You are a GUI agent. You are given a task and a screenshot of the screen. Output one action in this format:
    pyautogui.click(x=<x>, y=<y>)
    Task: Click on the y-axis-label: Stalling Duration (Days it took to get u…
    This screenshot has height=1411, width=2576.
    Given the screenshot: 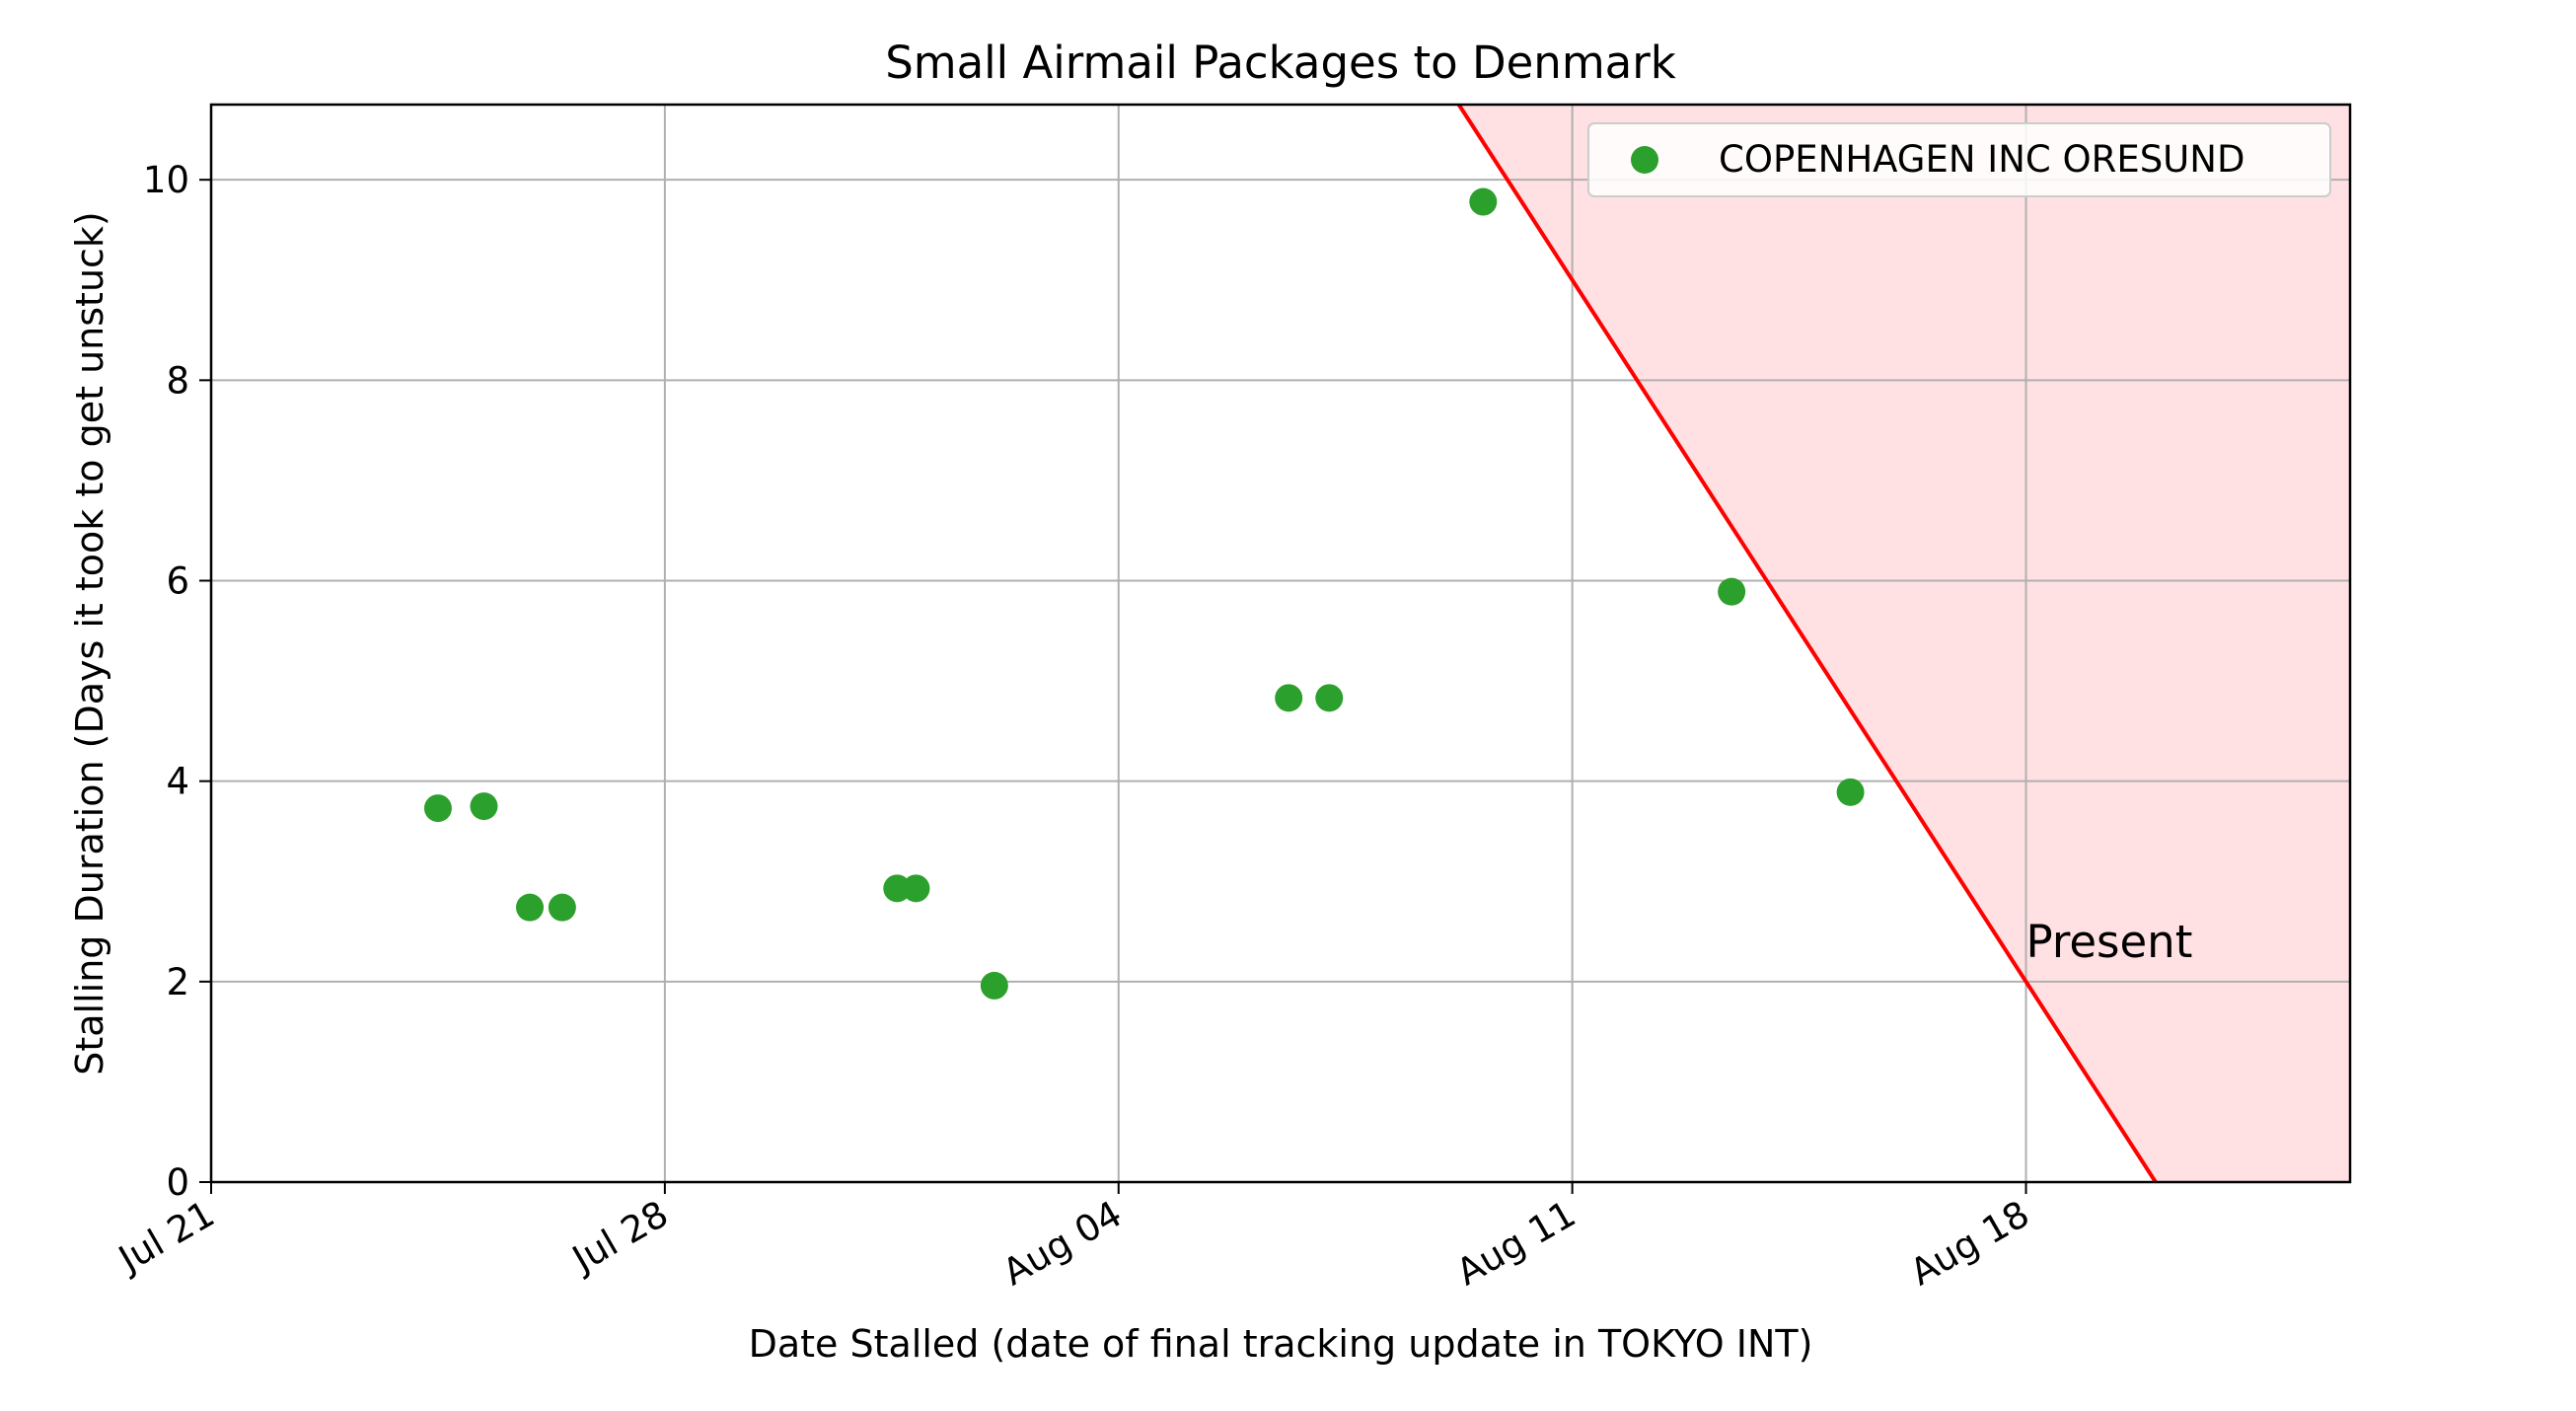 What is the action you would take?
    pyautogui.click(x=89, y=643)
    